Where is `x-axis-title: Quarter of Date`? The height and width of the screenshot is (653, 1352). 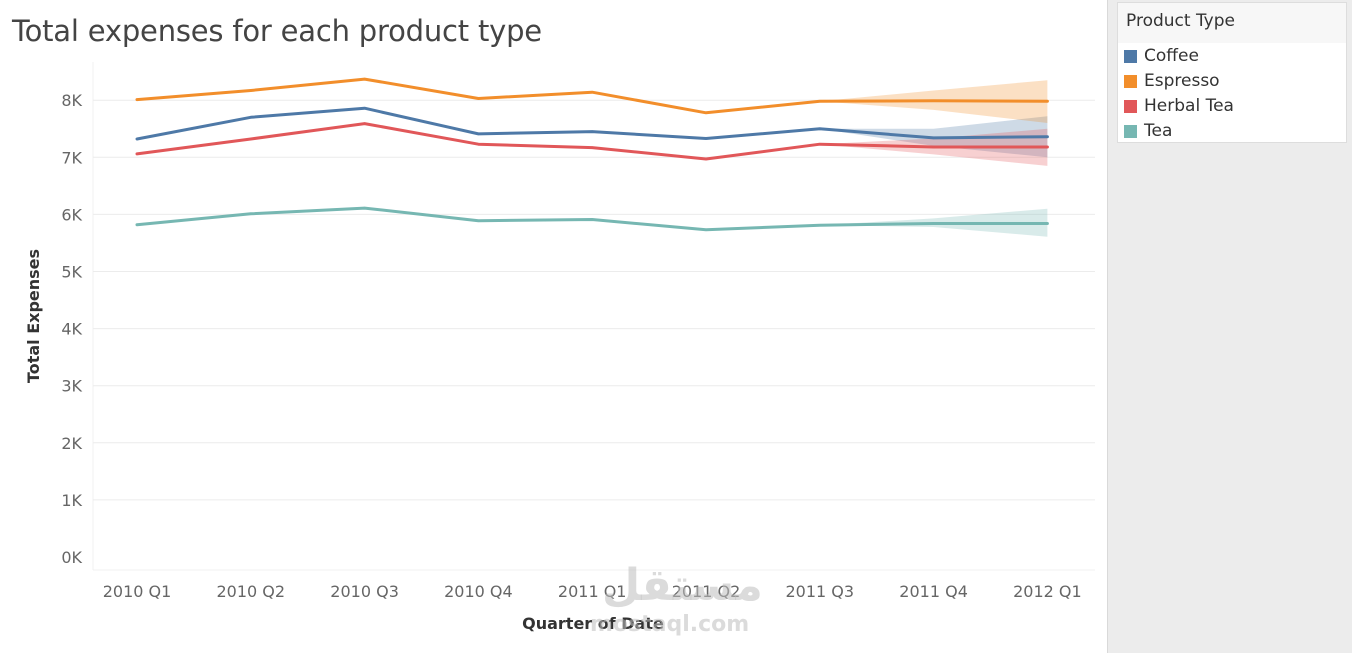
x-axis-title: Quarter of Date is located at coordinates (593, 623).